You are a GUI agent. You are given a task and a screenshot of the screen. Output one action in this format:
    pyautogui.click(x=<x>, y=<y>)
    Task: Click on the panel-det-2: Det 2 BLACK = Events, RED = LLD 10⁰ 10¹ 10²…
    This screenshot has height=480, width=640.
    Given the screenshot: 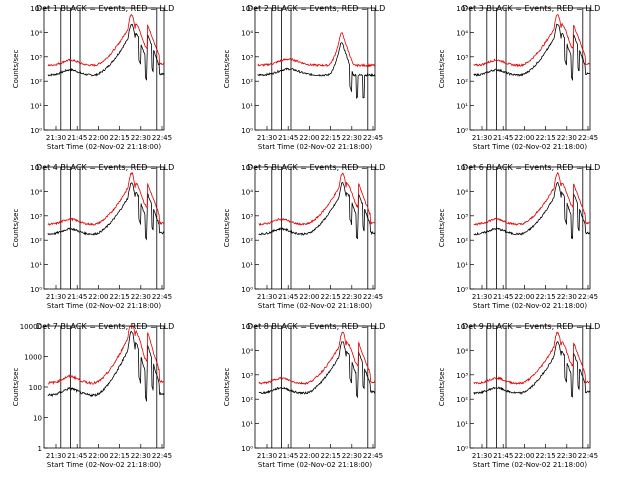 What is the action you would take?
    pyautogui.click(x=304, y=77)
    